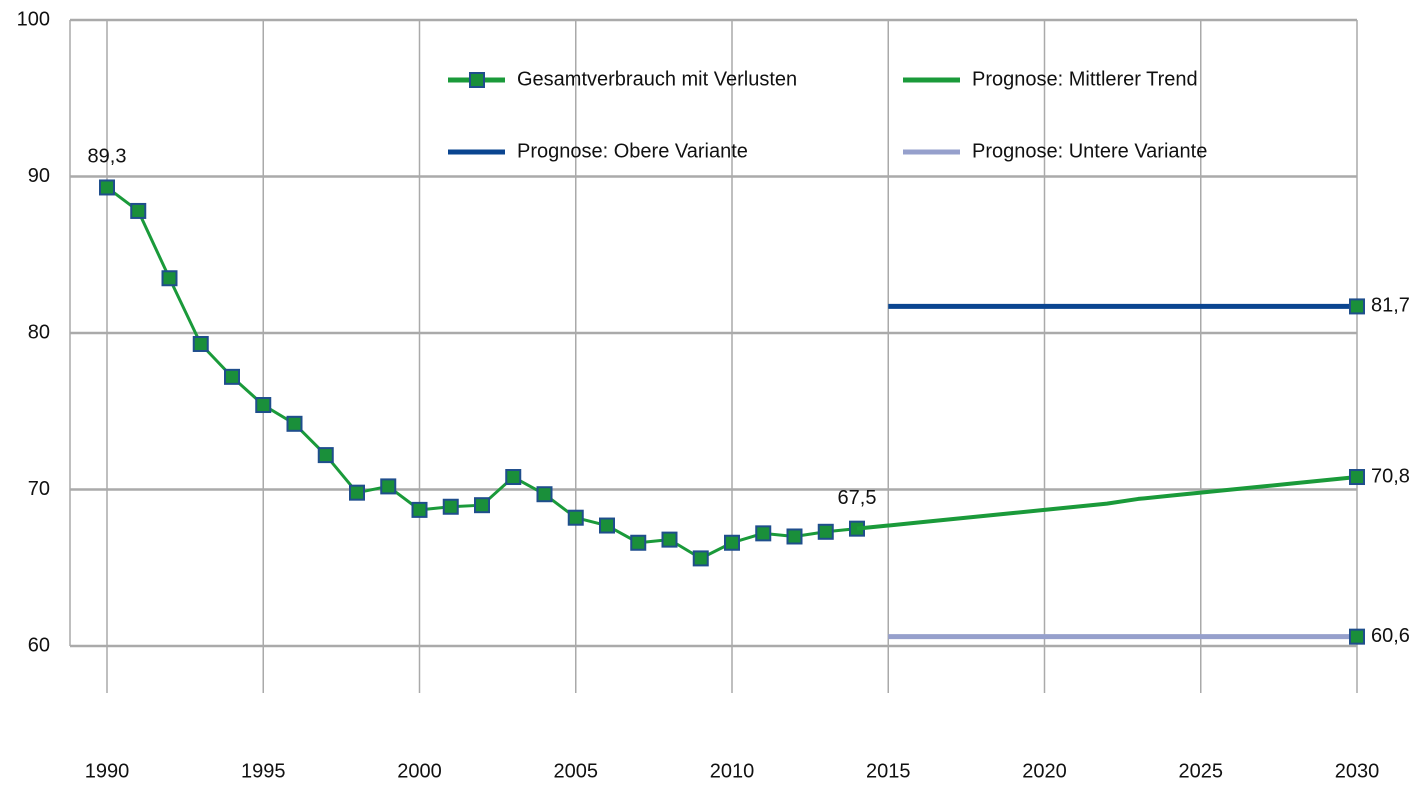  I want to click on data-label: 70,8, so click(1390, 476).